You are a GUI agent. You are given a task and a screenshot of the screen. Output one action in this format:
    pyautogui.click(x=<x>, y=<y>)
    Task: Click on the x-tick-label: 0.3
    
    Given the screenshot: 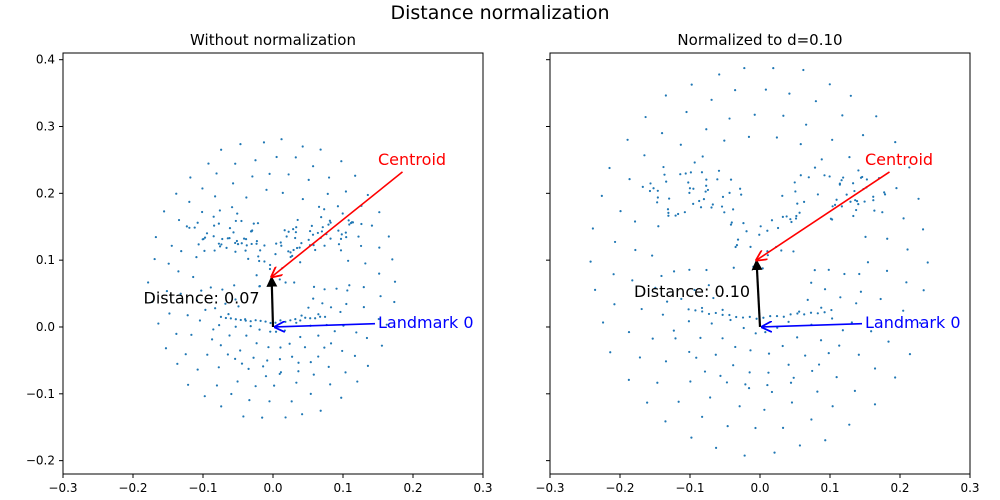 What is the action you would take?
    pyautogui.click(x=482, y=488)
    